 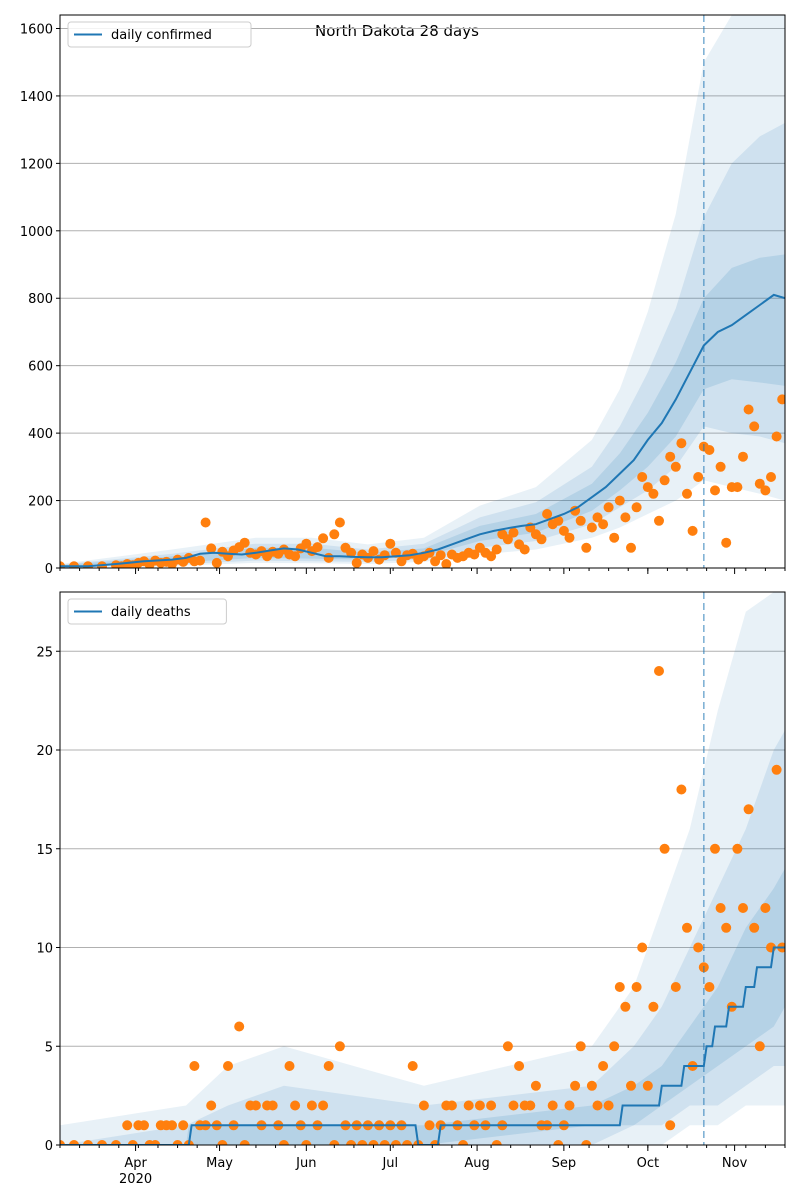 What do you see at coordinates (44, 850) in the screenshot?
I see `y-tick-label: 15` at bounding box center [44, 850].